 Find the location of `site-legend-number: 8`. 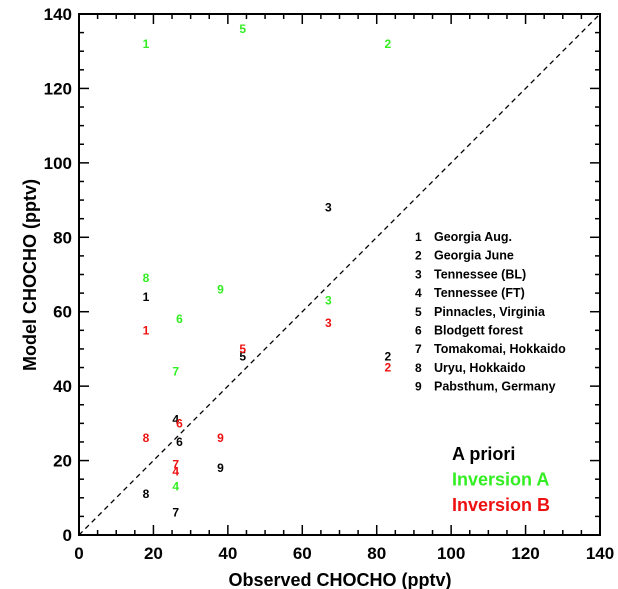

site-legend-number: 8 is located at coordinates (418, 368).